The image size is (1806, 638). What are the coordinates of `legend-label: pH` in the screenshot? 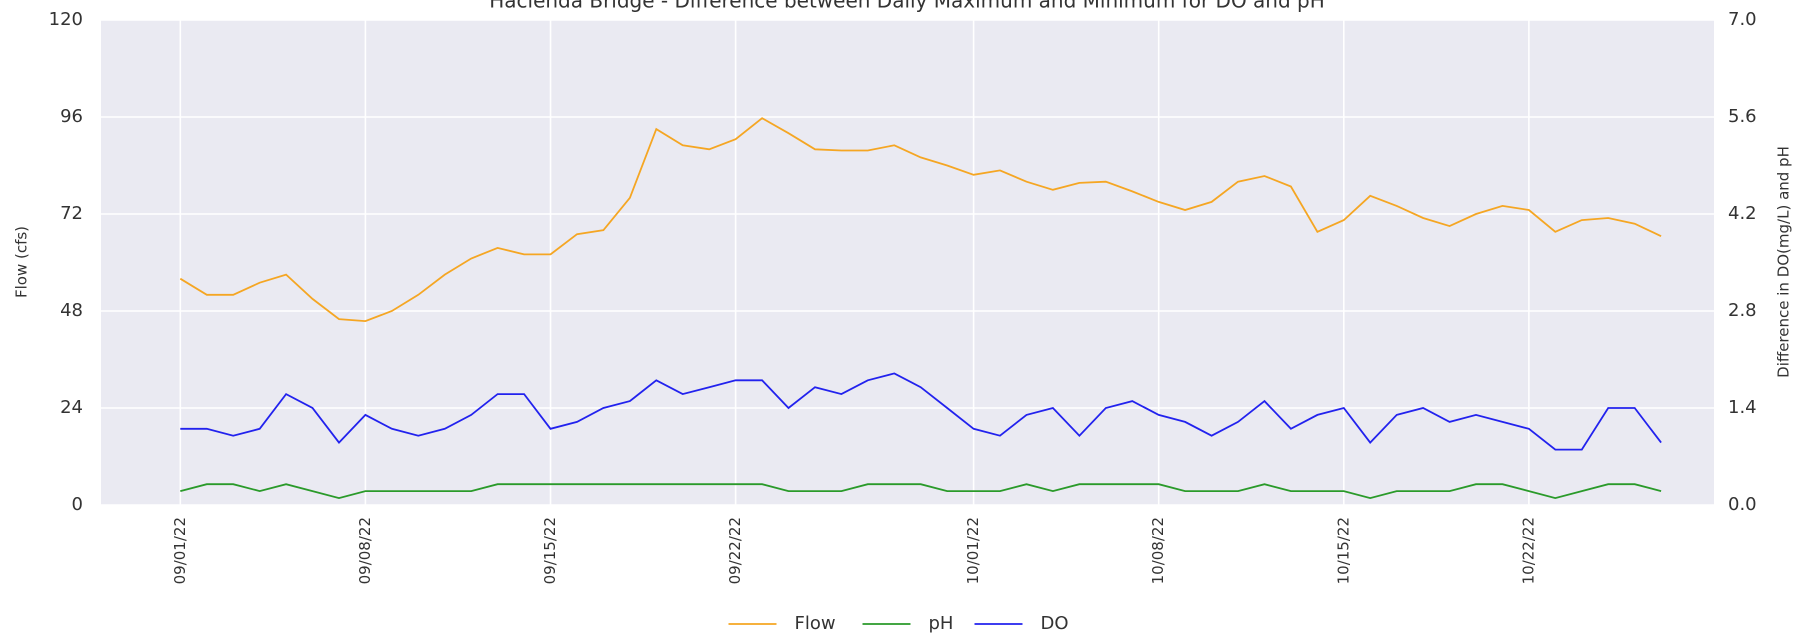 It's located at (941, 623).